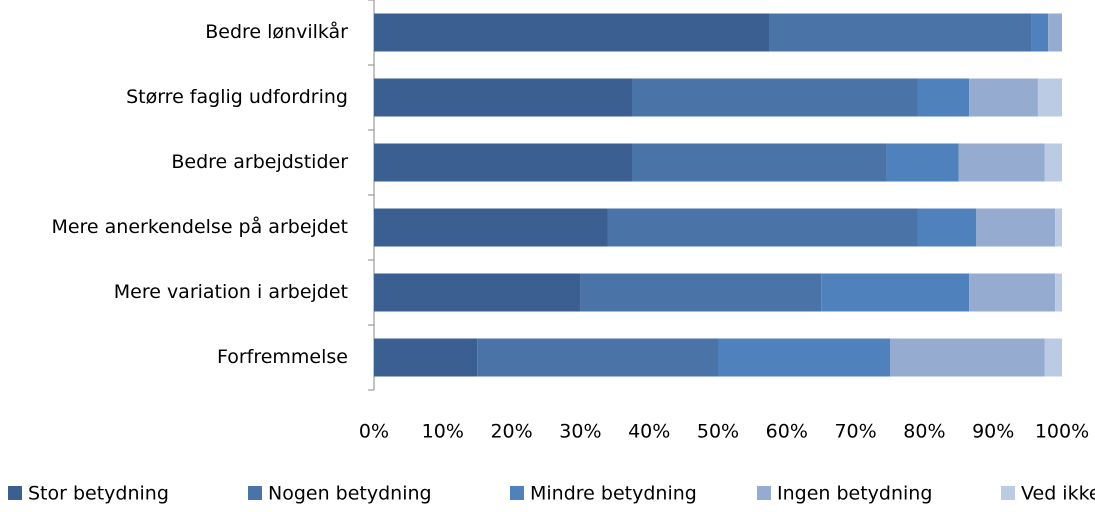  I want to click on y-tick-label: Forfremmelse, so click(282, 357).